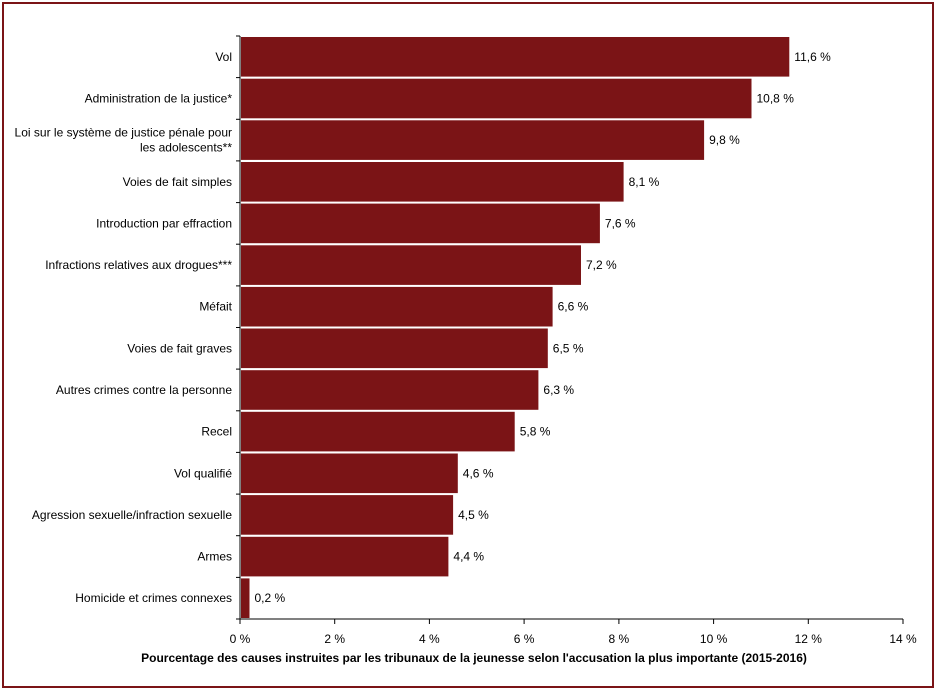 Image resolution: width=936 pixels, height=690 pixels. Describe the element at coordinates (334, 639) in the screenshot. I see `x-tick-label-1: 2 %` at that location.